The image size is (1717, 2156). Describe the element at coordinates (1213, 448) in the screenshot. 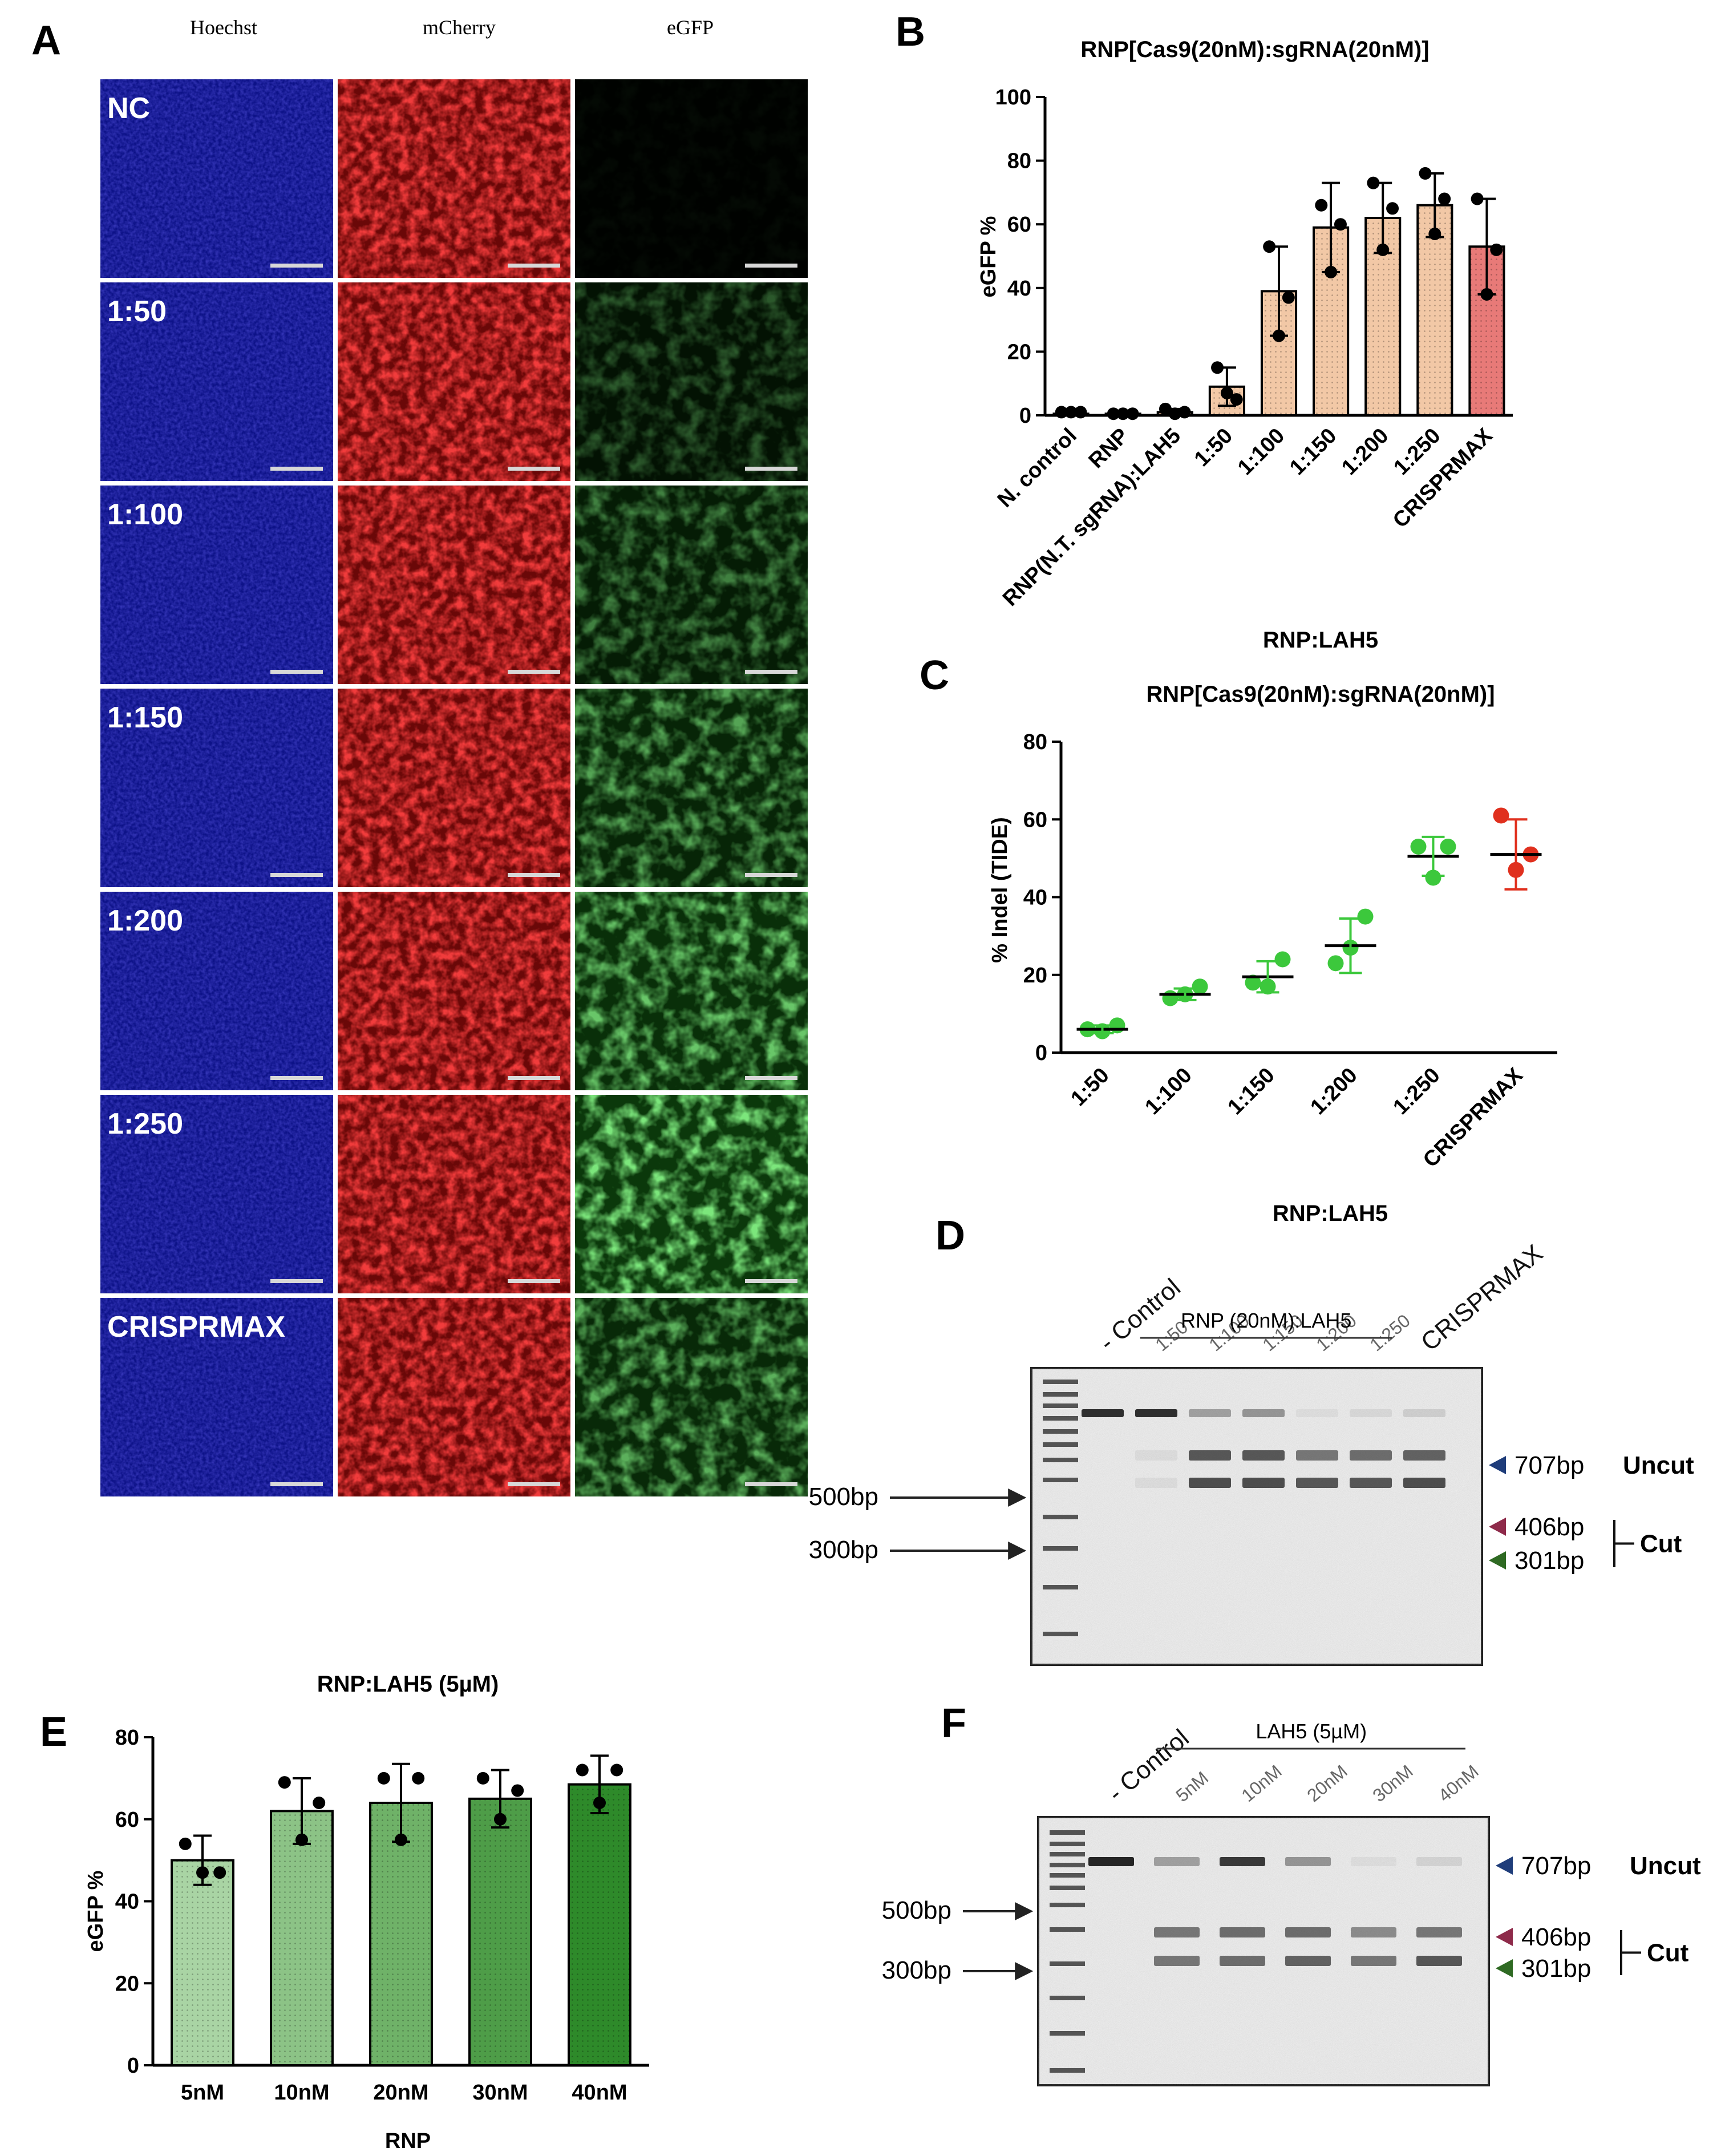

I see `x-tick-label: 1:50` at that location.